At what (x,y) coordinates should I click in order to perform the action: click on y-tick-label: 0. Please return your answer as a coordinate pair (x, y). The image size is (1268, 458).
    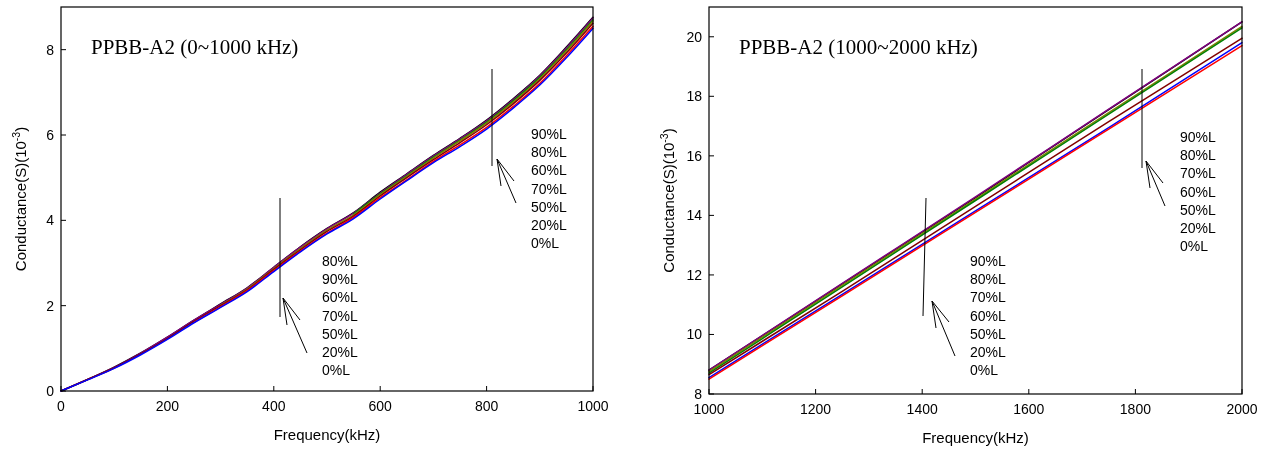
    Looking at the image, I should click on (50, 391).